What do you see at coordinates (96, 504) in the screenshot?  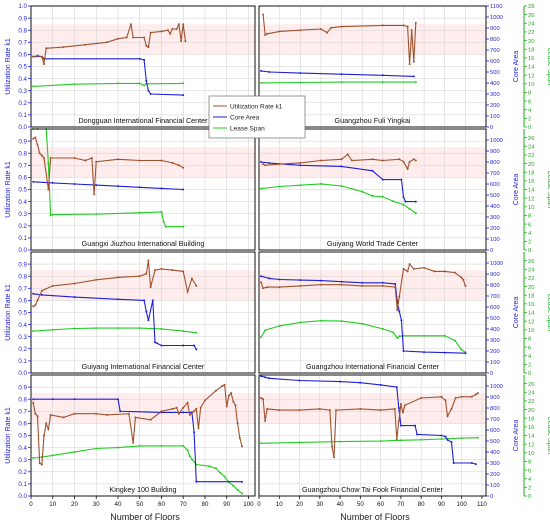 I see `x-axis-tick-label: 30` at bounding box center [96, 504].